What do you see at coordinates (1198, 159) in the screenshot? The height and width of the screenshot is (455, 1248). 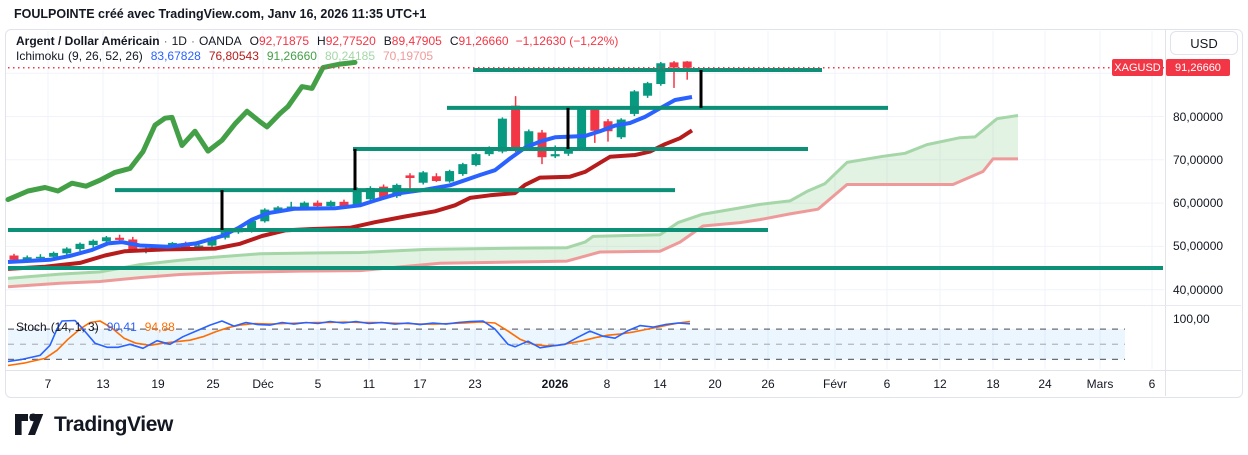 I see `price-tick-label: 70,00000` at bounding box center [1198, 159].